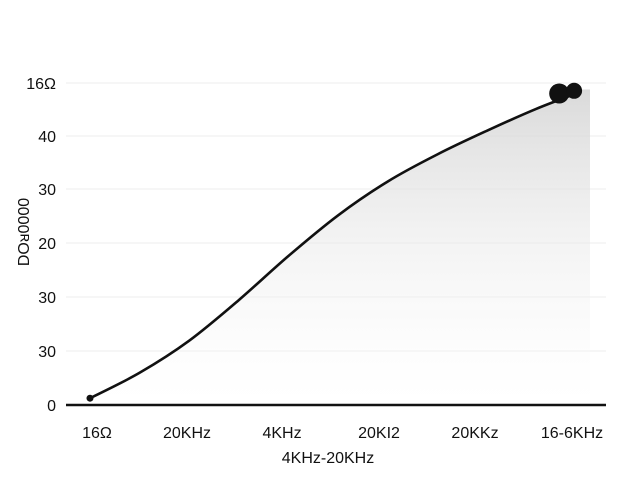 The width and height of the screenshot is (640, 480). Describe the element at coordinates (51, 406) in the screenshot. I see `y-tick-label: 0` at that location.